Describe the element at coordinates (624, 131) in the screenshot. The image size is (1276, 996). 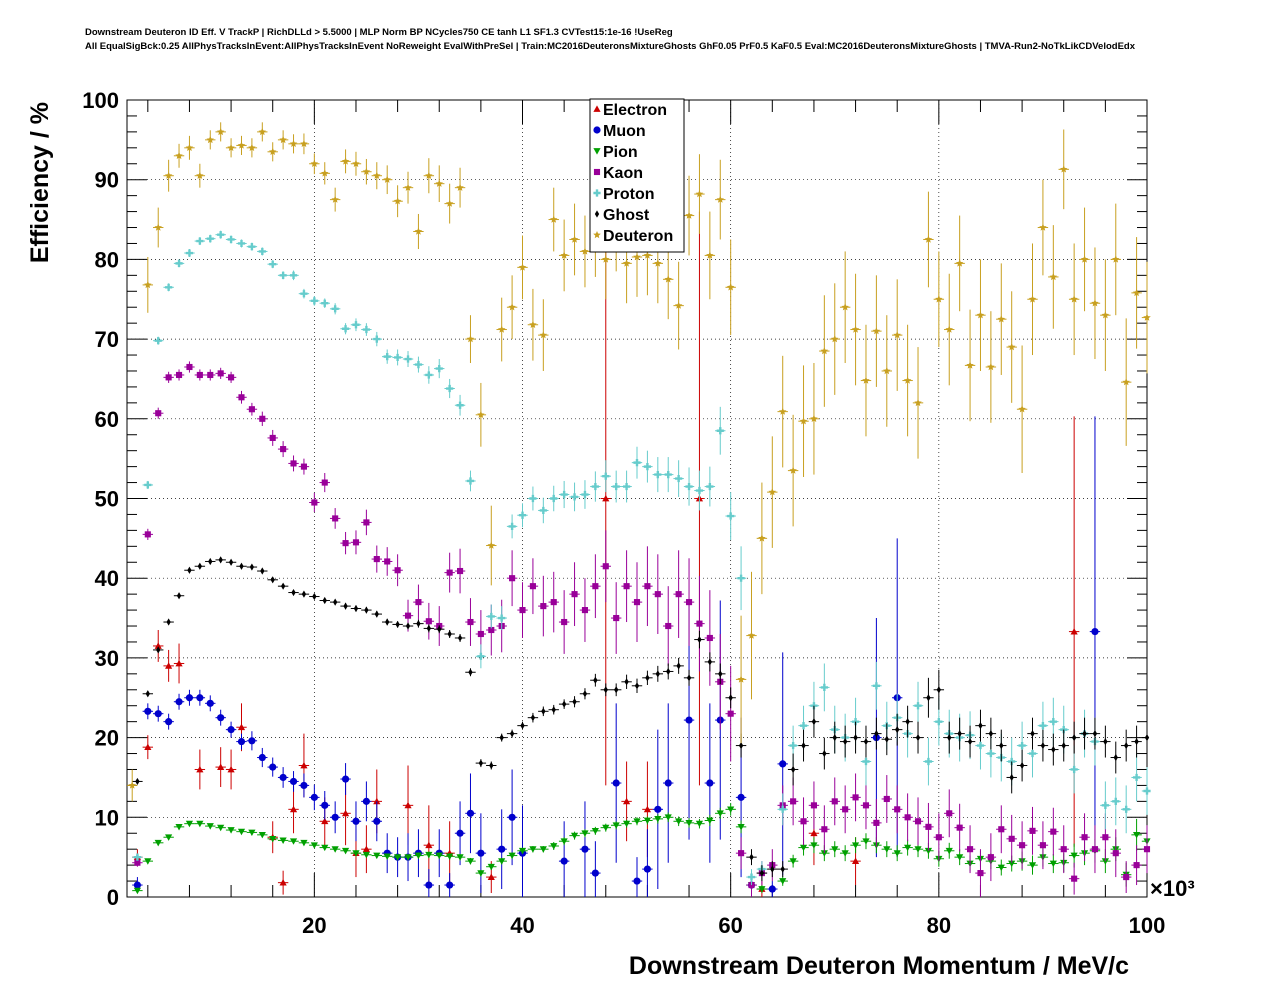
I see `legend-label: Muon` at that location.